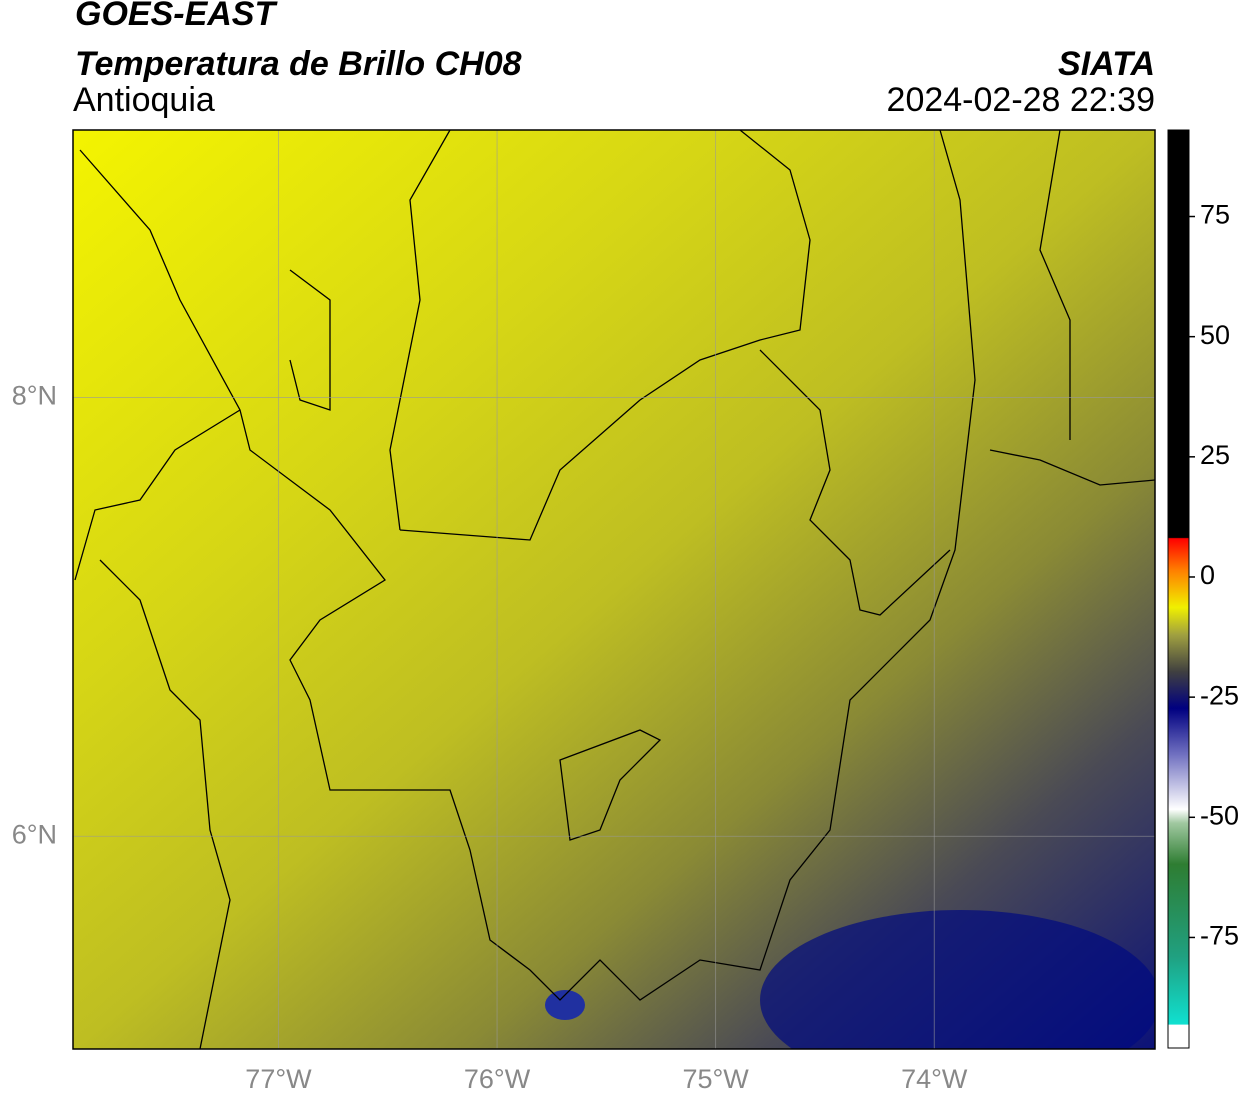 The image size is (1252, 1099). I want to click on colorbar-tick-label: 75, so click(1215, 215).